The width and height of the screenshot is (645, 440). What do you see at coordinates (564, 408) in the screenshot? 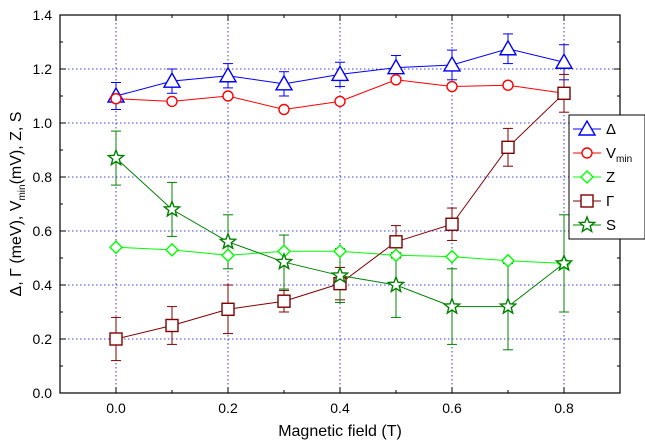
I see `x-tick-label: 0.8` at bounding box center [564, 408].